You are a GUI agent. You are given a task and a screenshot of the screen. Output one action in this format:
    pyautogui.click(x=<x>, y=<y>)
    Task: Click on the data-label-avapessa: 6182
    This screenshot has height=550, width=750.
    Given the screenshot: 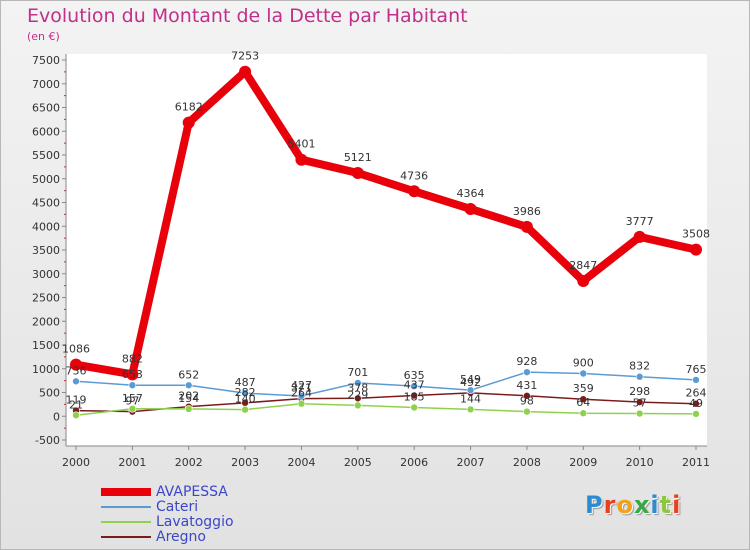 What is the action you would take?
    pyautogui.click(x=189, y=107)
    